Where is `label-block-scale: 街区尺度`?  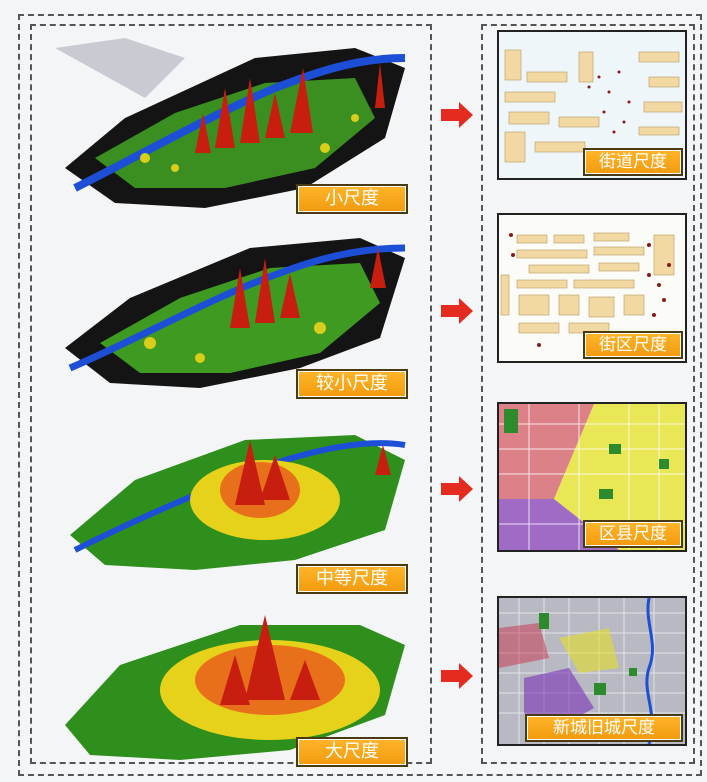 label-block-scale: 街区尺度 is located at coordinates (633, 345).